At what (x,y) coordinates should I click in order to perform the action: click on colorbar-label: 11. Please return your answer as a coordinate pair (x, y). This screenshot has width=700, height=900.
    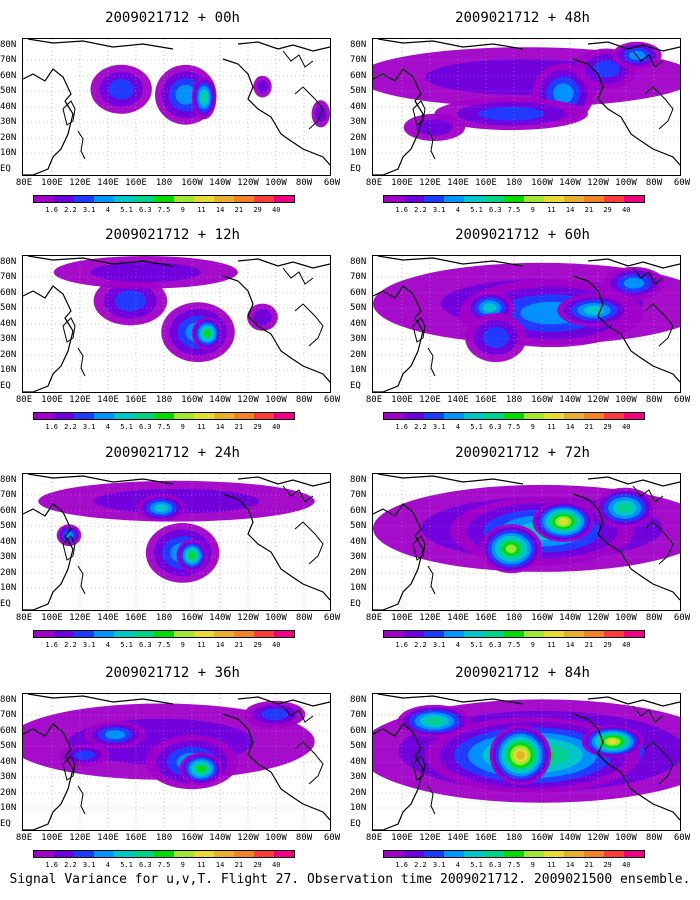
    Looking at the image, I should click on (551, 427).